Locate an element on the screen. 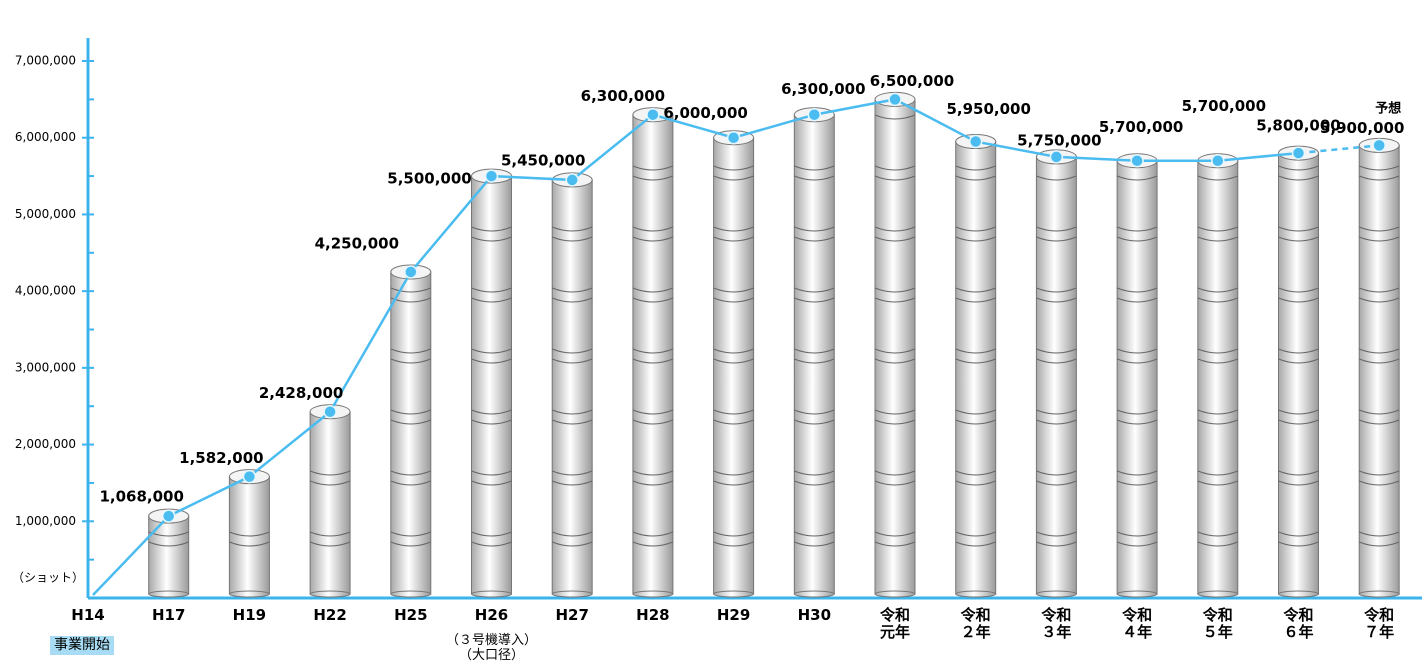  y-tick-label: 6,000,000 is located at coordinates (45, 137).